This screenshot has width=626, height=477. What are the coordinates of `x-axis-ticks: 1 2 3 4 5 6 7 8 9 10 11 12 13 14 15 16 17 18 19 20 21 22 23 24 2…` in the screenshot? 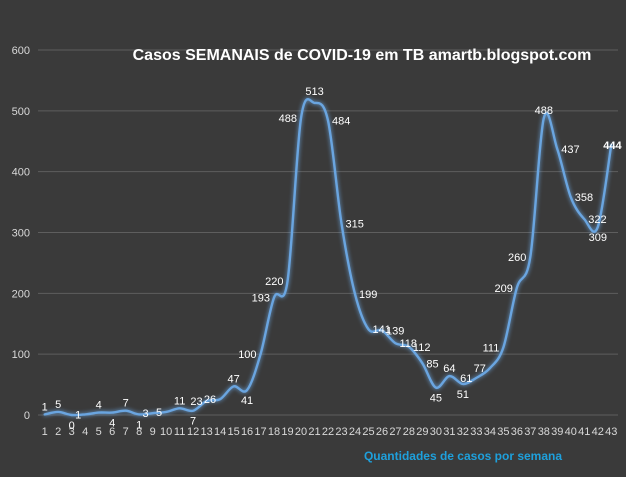 It's located at (330, 432).